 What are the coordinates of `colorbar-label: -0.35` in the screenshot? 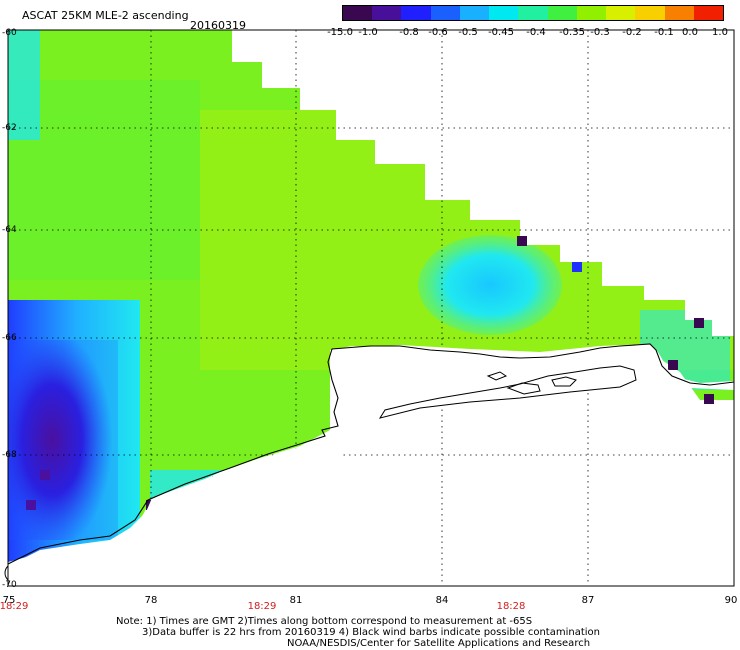 It's located at (572, 32).